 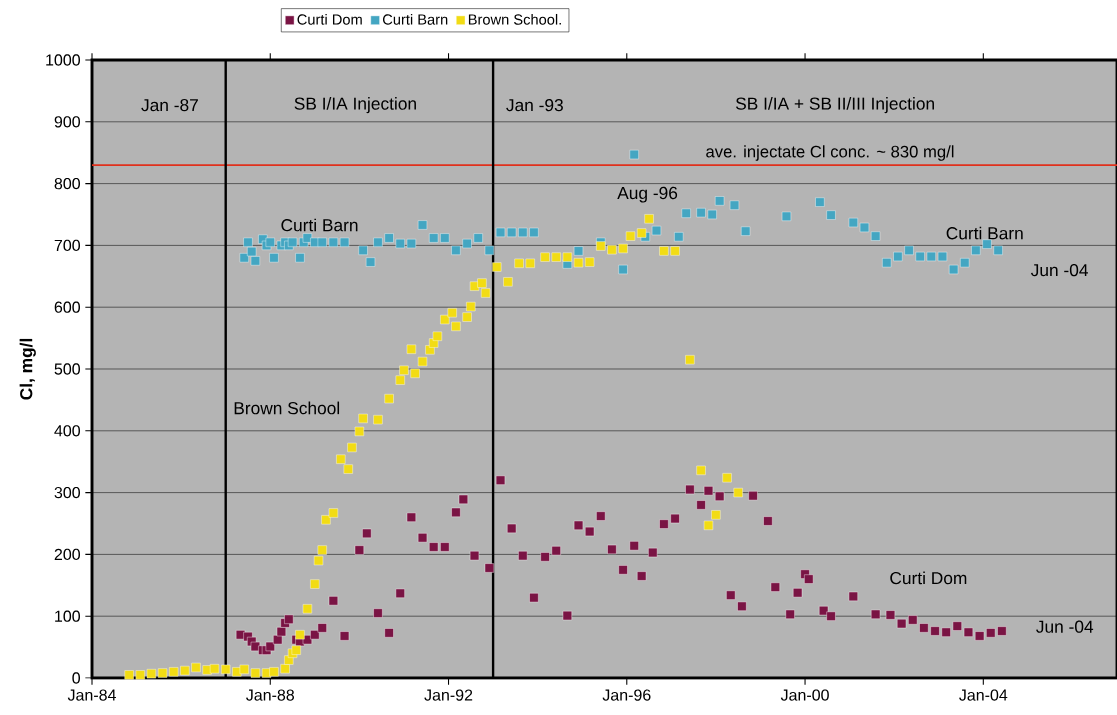 I want to click on annotation: Brown School, so click(x=287, y=408).